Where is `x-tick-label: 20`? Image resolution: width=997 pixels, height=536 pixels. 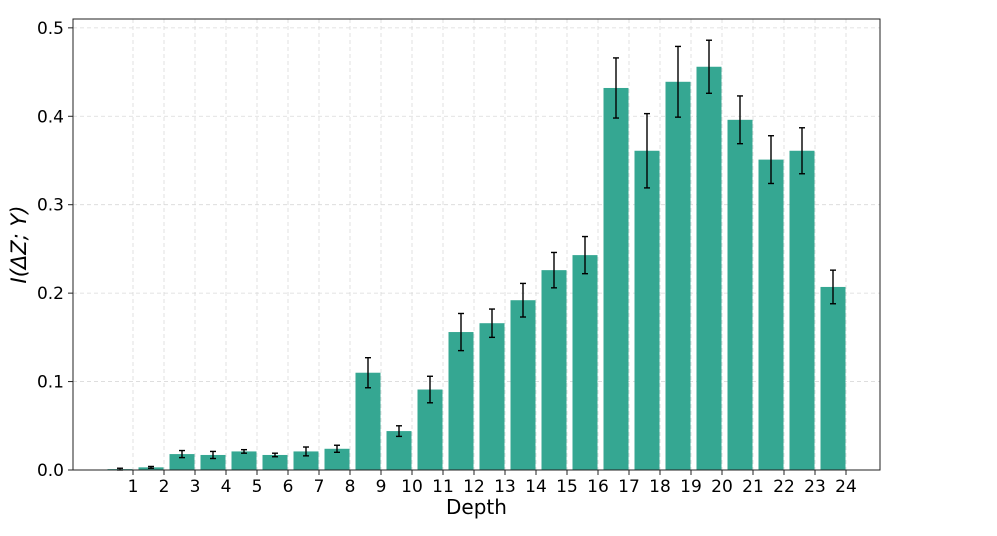
x-tick-label: 20 is located at coordinates (722, 487).